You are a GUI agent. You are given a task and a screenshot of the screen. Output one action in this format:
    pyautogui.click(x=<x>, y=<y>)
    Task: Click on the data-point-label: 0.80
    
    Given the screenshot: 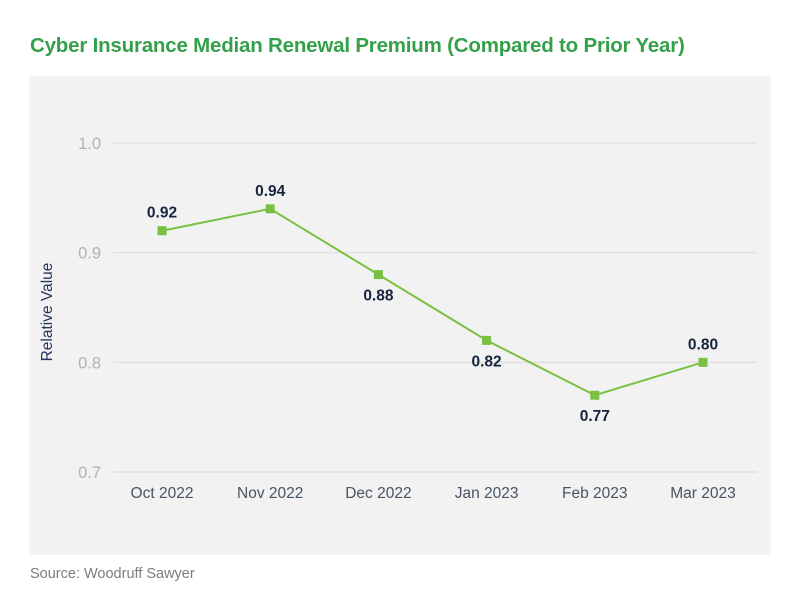 What is the action you would take?
    pyautogui.click(x=703, y=344)
    